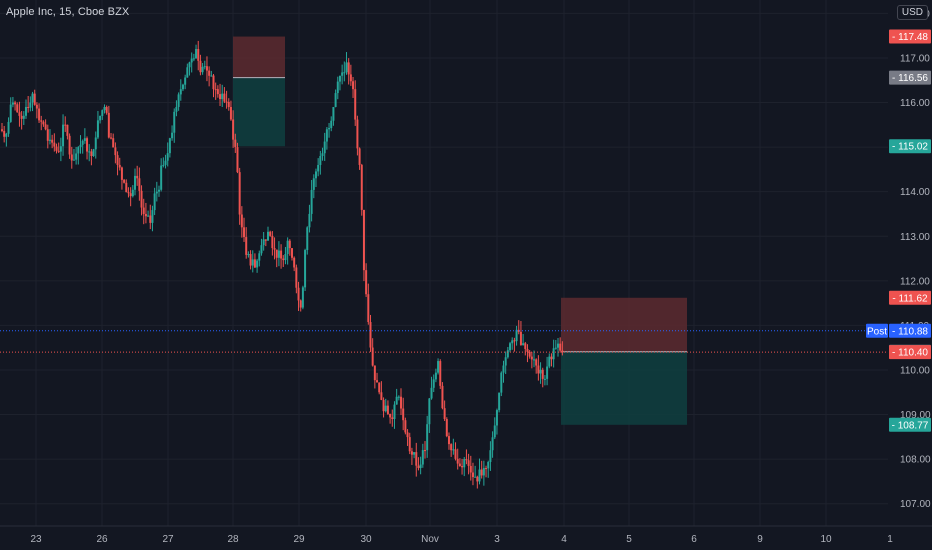 The height and width of the screenshot is (550, 932). What do you see at coordinates (430, 539) in the screenshot?
I see `x-tick-label: Nov` at bounding box center [430, 539].